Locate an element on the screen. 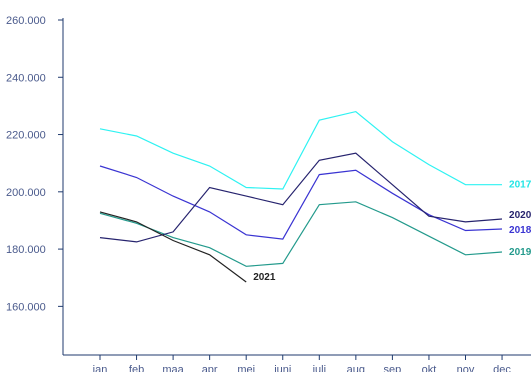 The width and height of the screenshot is (531, 372). series-label-2018: 2018 is located at coordinates (520, 230).